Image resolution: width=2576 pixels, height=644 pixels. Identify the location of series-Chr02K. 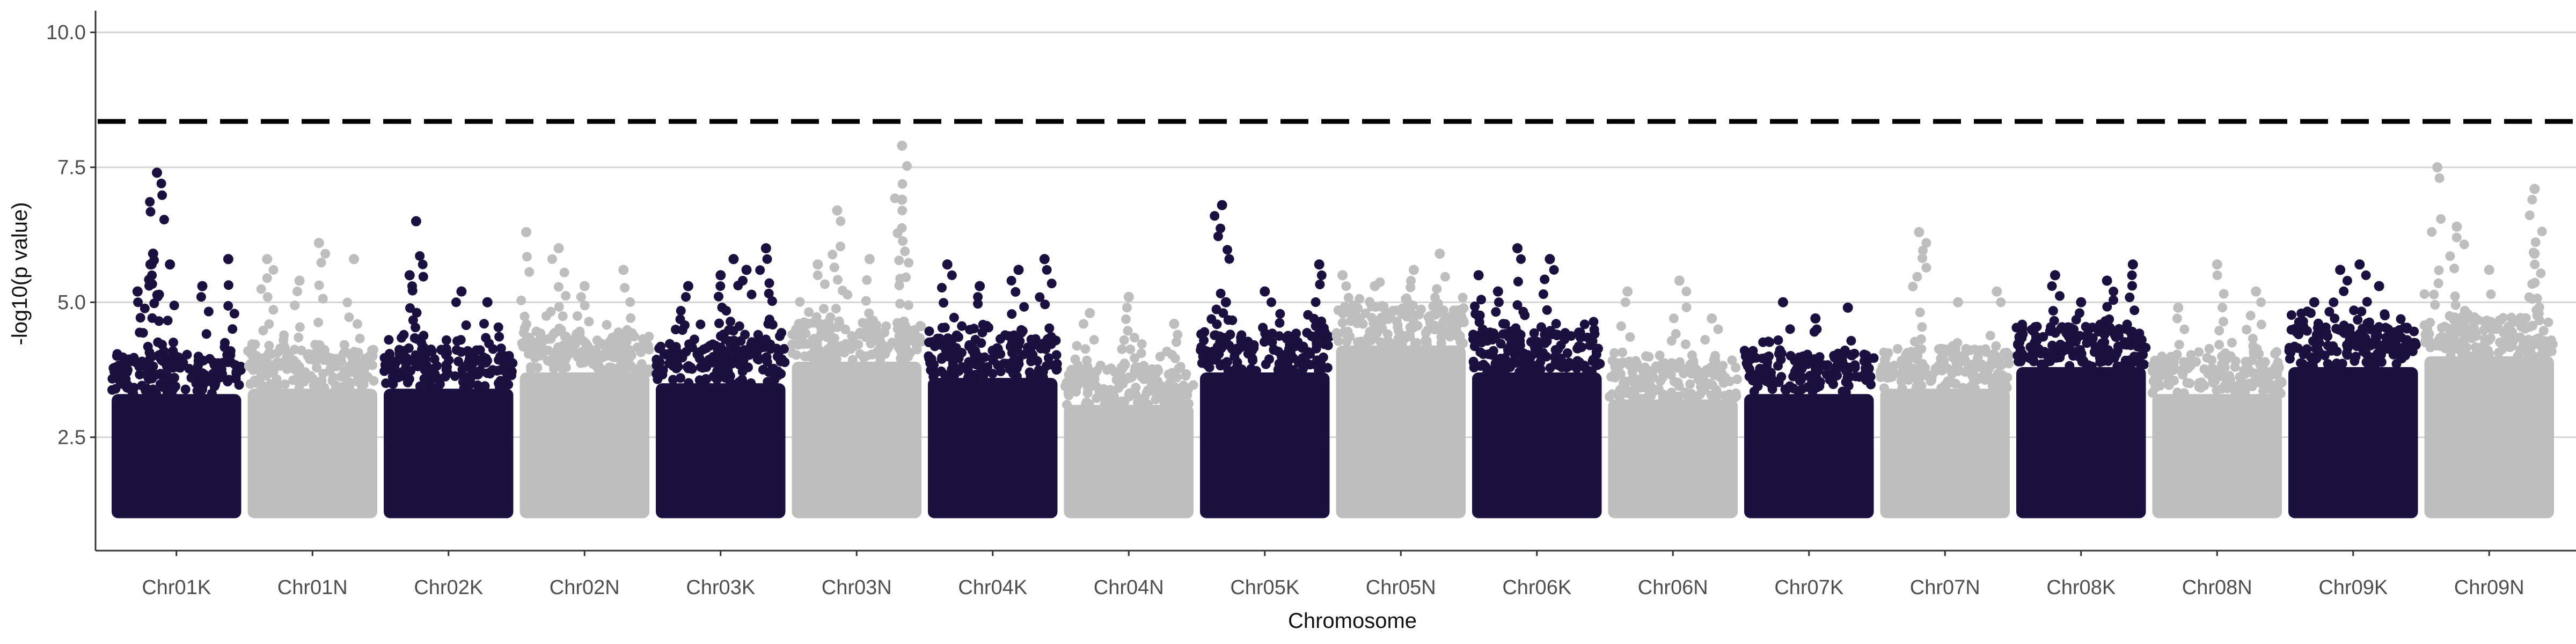
(448, 367).